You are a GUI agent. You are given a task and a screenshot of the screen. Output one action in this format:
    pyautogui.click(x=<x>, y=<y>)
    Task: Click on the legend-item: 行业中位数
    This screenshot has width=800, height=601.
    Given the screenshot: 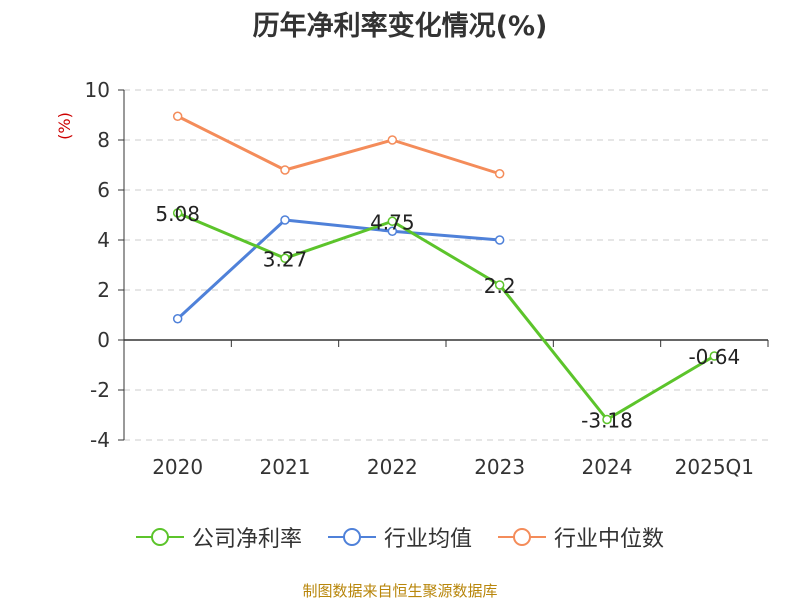 What is the action you would take?
    pyautogui.click(x=581, y=537)
    